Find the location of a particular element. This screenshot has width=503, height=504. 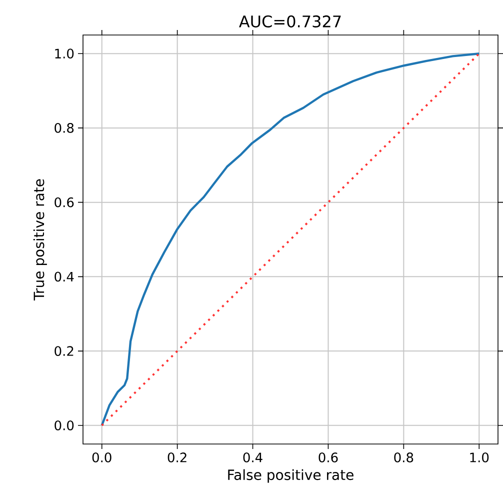

chart-title: AUC=0.7327 is located at coordinates (289, 21).